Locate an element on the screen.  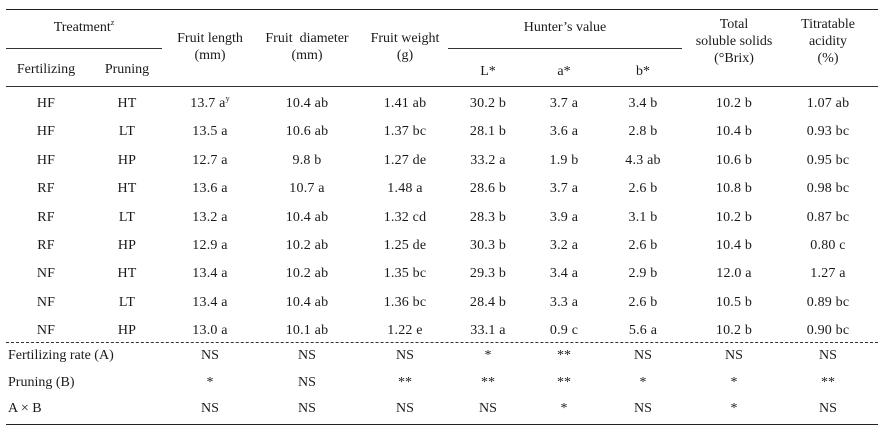
table-cell-length: 13.7 ay is located at coordinates (210, 103).